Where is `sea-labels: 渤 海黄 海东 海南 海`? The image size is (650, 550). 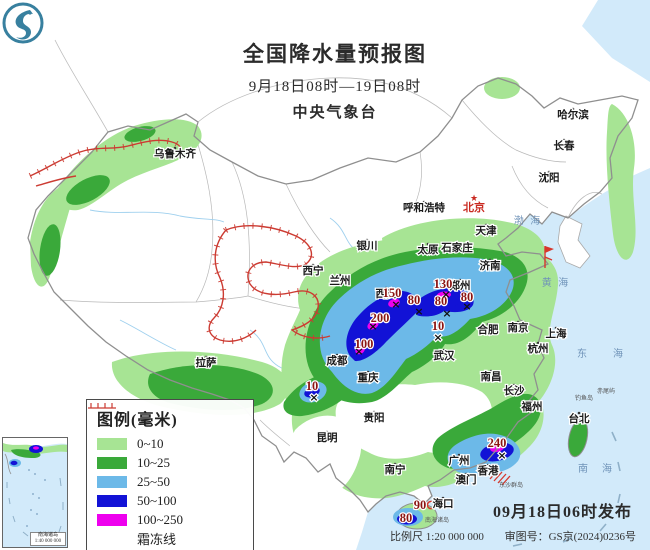
sea-labels: 渤 海黄 海东 海南 海 is located at coordinates (569, 344).